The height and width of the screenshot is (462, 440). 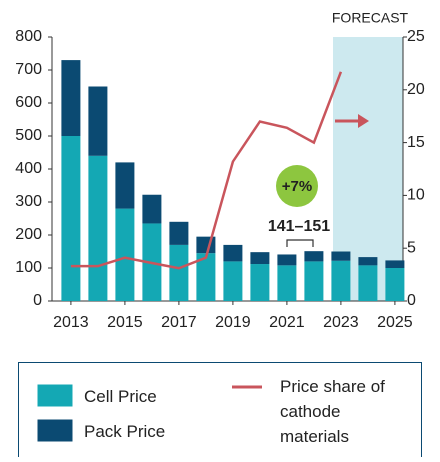 What do you see at coordinates (233, 322) in the screenshot?
I see `x-tick-label: 2019` at bounding box center [233, 322].